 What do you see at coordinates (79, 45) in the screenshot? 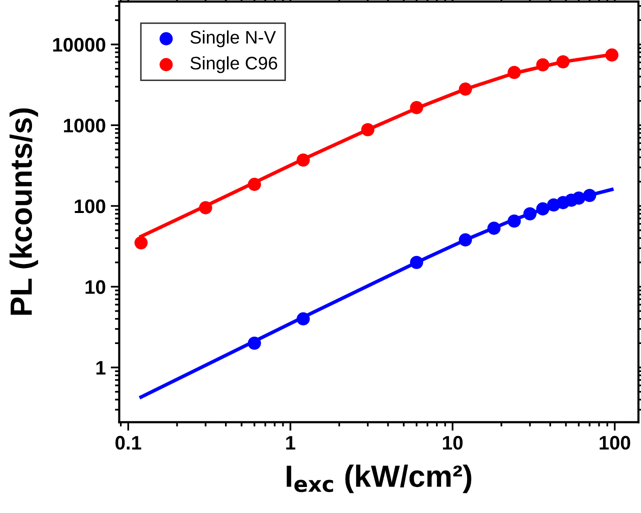
I see `y-tick-label: 10000` at bounding box center [79, 45].